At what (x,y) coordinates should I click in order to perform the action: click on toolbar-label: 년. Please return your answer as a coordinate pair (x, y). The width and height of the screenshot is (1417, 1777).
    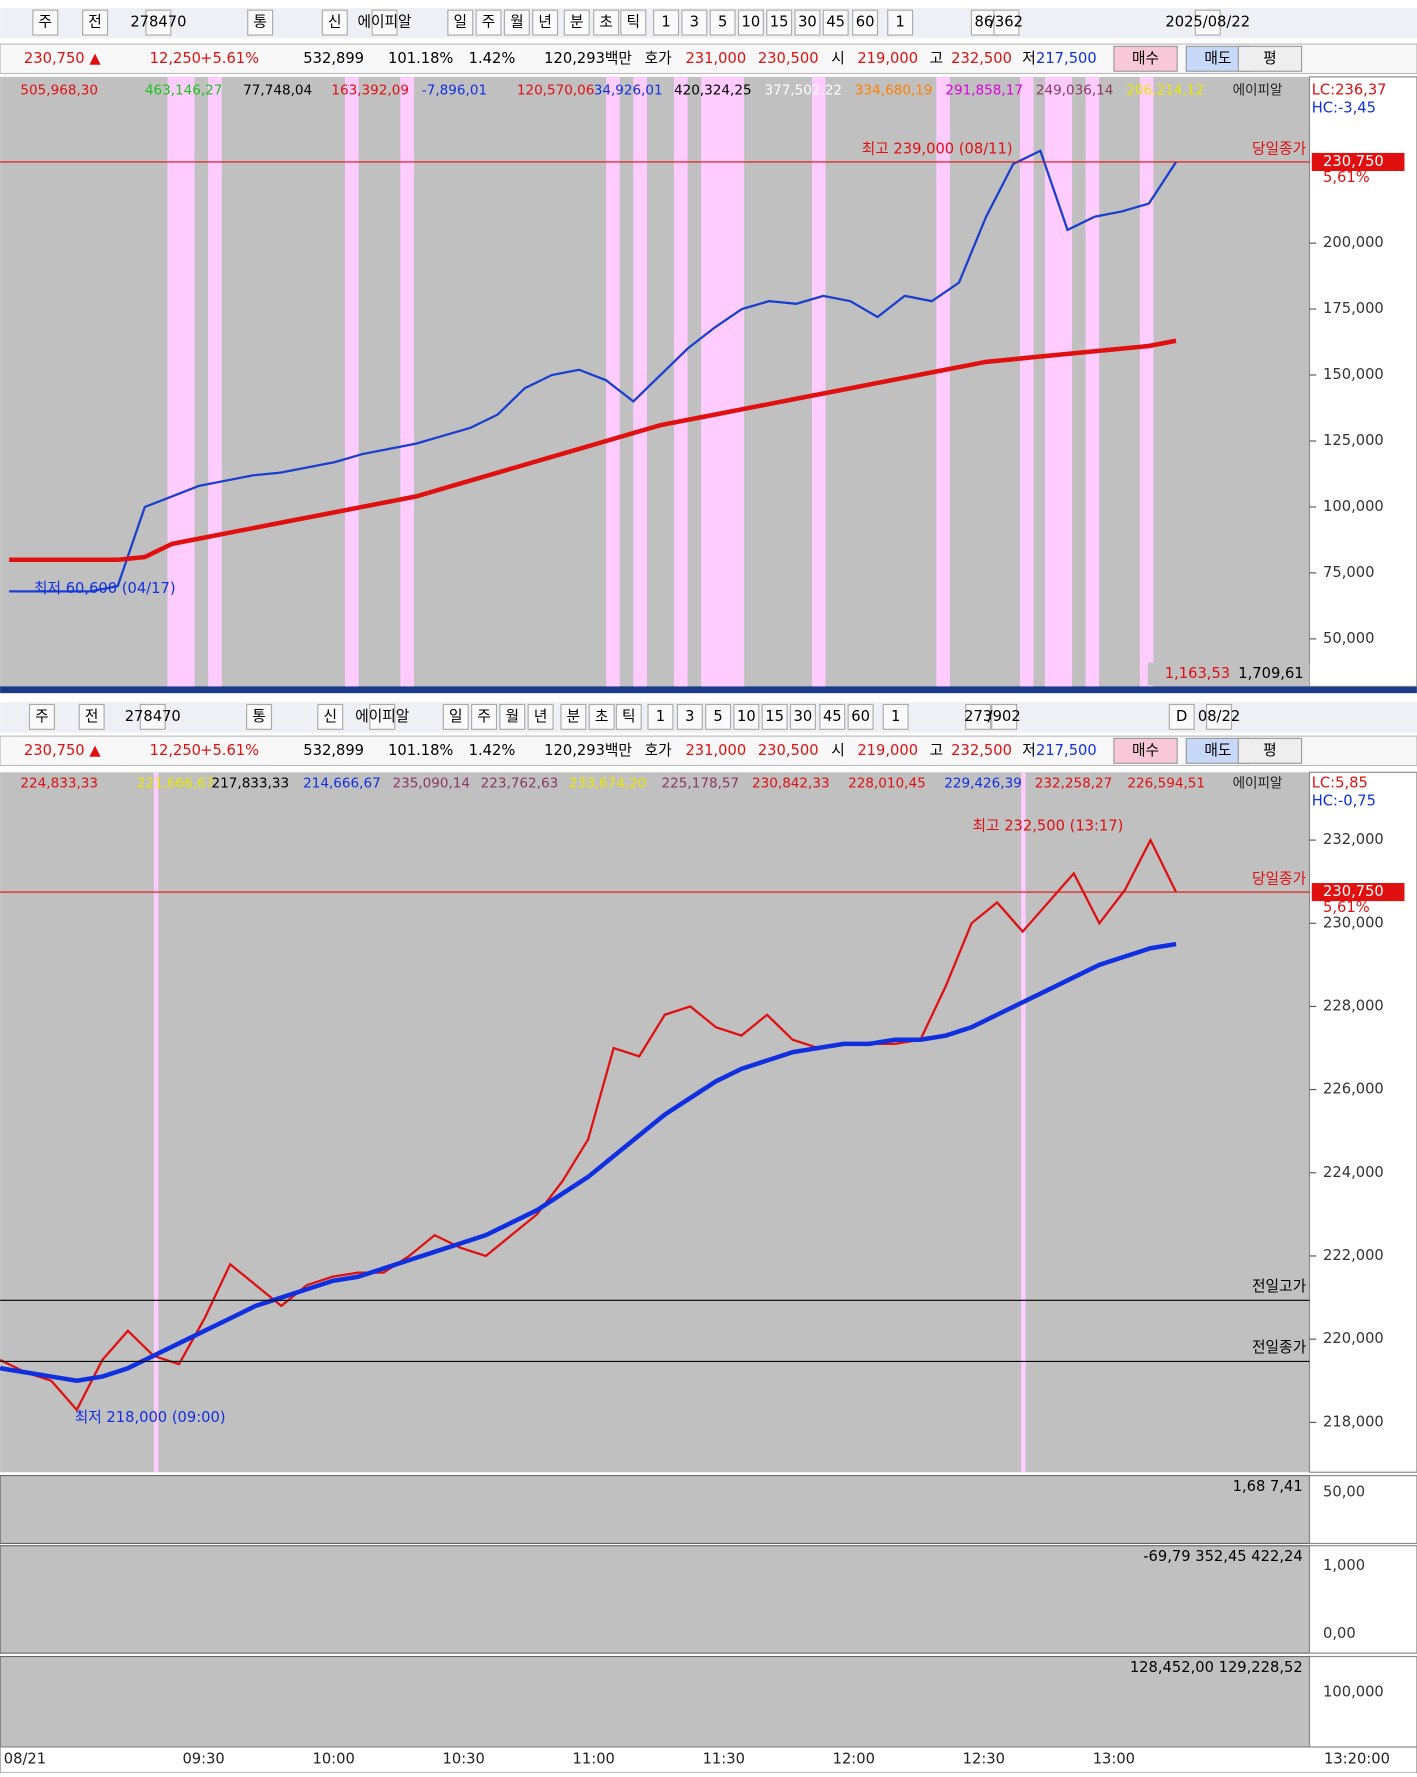
    Looking at the image, I should click on (541, 716).